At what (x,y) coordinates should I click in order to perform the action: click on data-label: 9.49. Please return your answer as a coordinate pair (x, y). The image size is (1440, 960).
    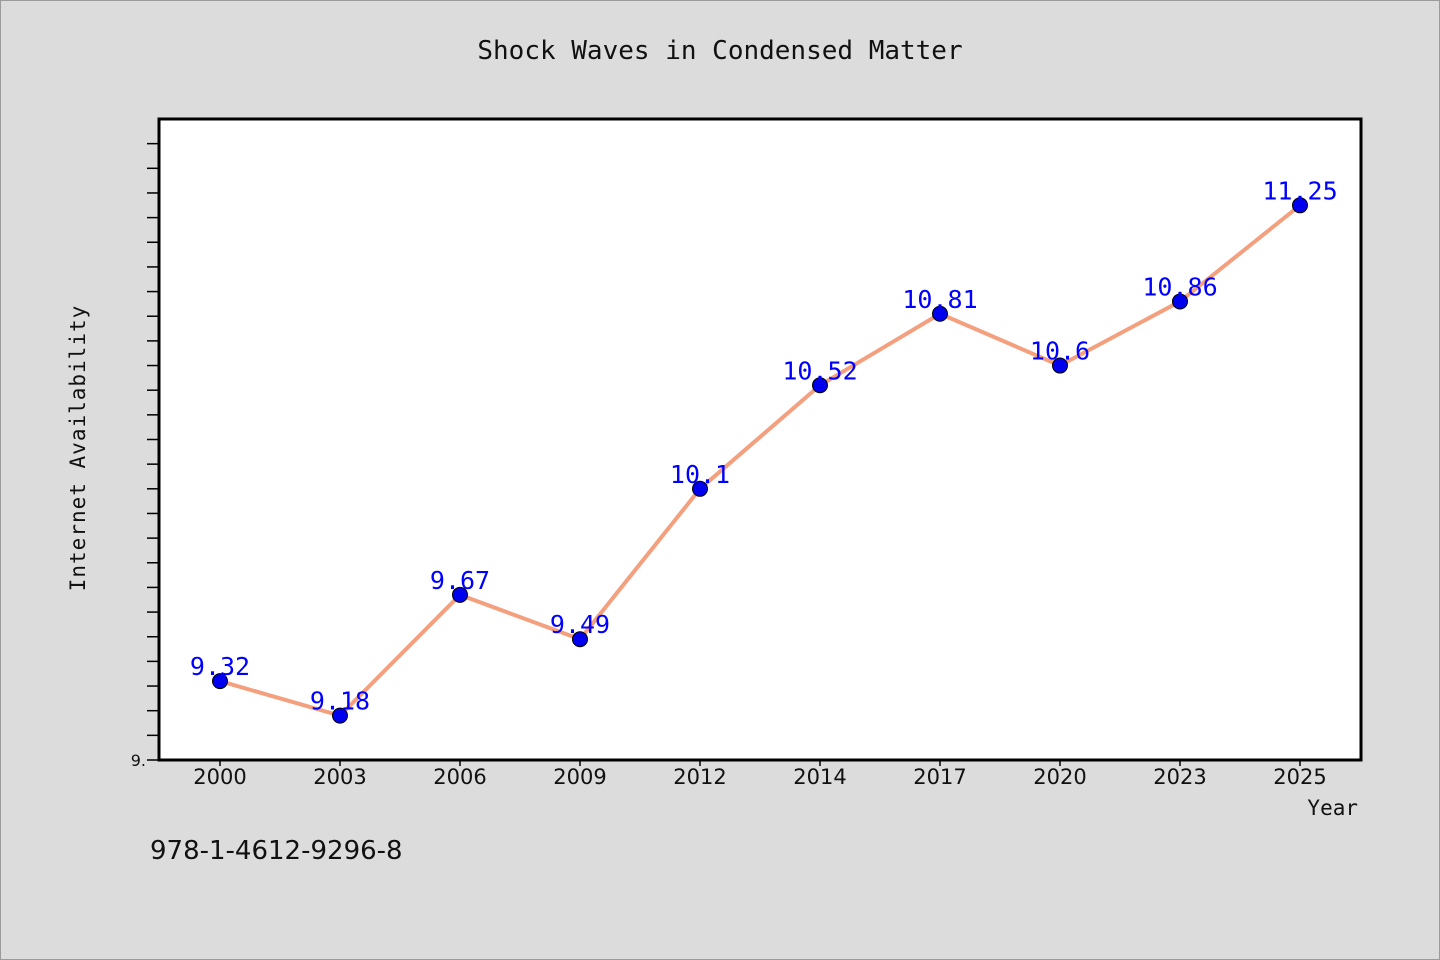
    Looking at the image, I should click on (580, 624).